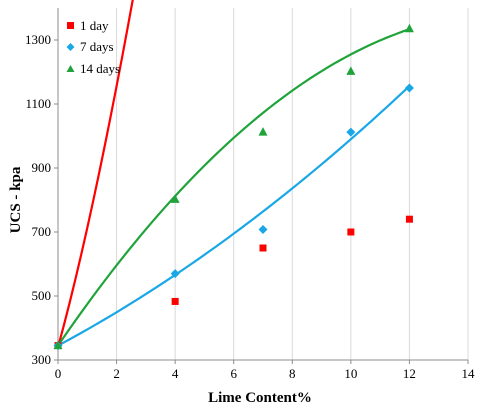  Describe the element at coordinates (100, 68) in the screenshot. I see `legend-label-14-days: 14 days` at that location.